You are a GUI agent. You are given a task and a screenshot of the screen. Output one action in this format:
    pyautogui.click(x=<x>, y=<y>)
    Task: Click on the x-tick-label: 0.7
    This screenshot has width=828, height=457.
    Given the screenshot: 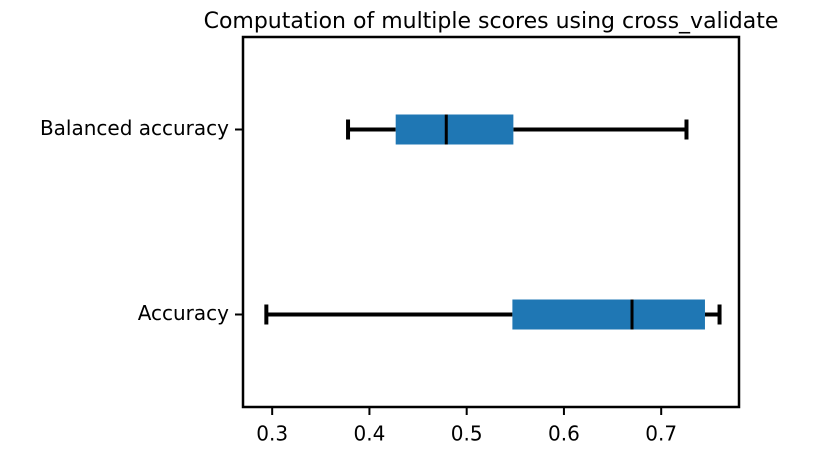 What is the action you would take?
    pyautogui.click(x=661, y=434)
    